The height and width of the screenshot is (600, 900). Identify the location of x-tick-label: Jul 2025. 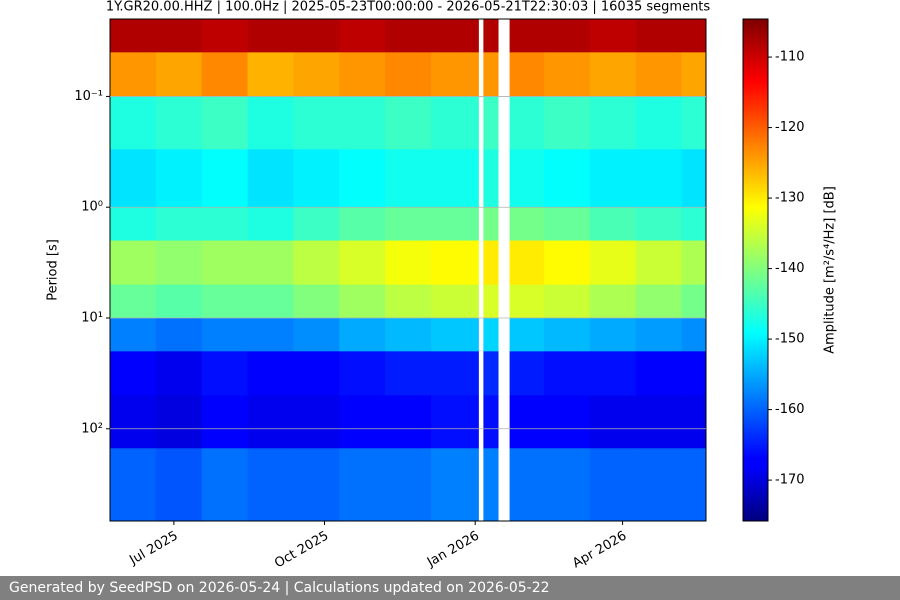
(153, 549).